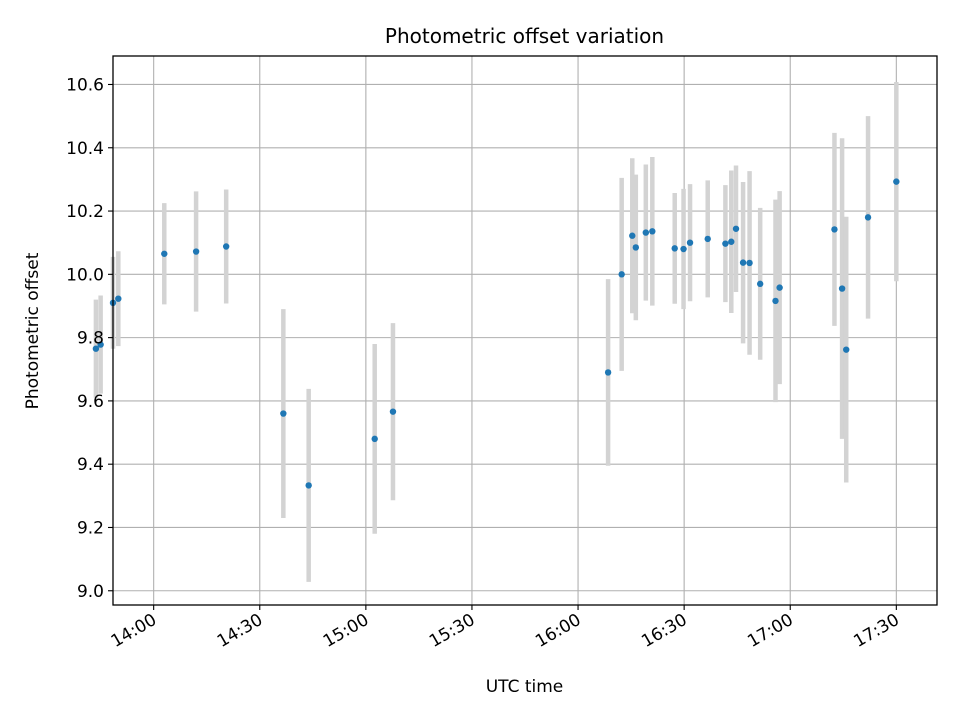  What do you see at coordinates (90, 402) in the screenshot?
I see `y-tick-label: 9.6` at bounding box center [90, 402].